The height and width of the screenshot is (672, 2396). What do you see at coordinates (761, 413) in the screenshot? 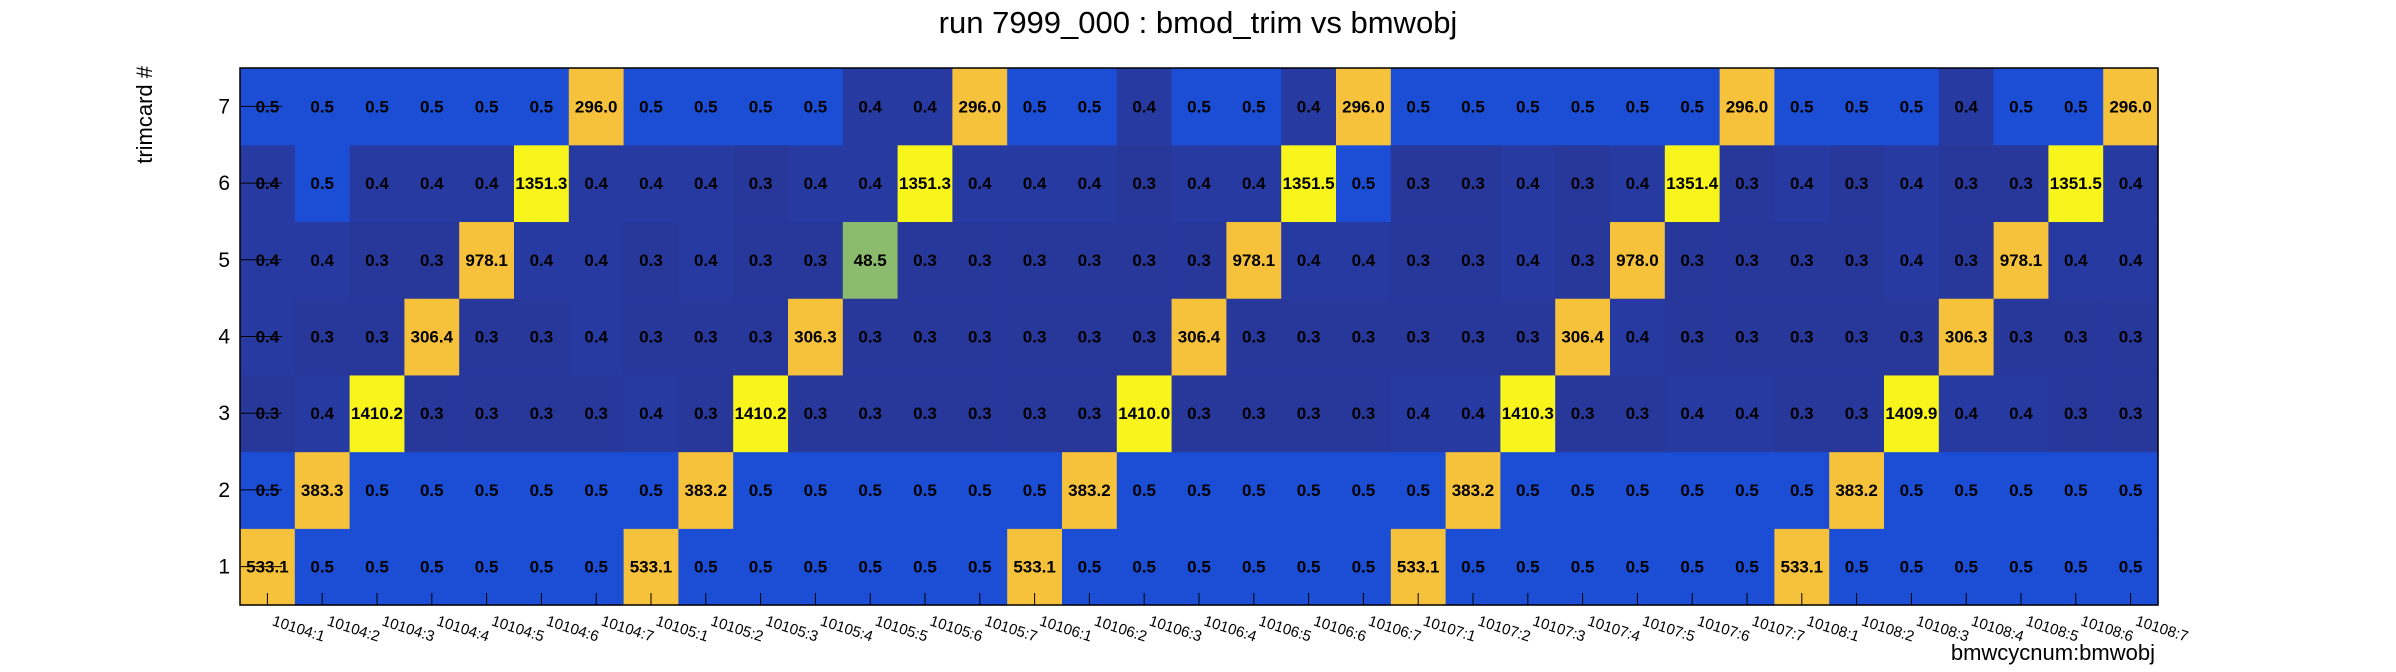
I see `heatmap-cell-label: 1410.2` at bounding box center [761, 413].